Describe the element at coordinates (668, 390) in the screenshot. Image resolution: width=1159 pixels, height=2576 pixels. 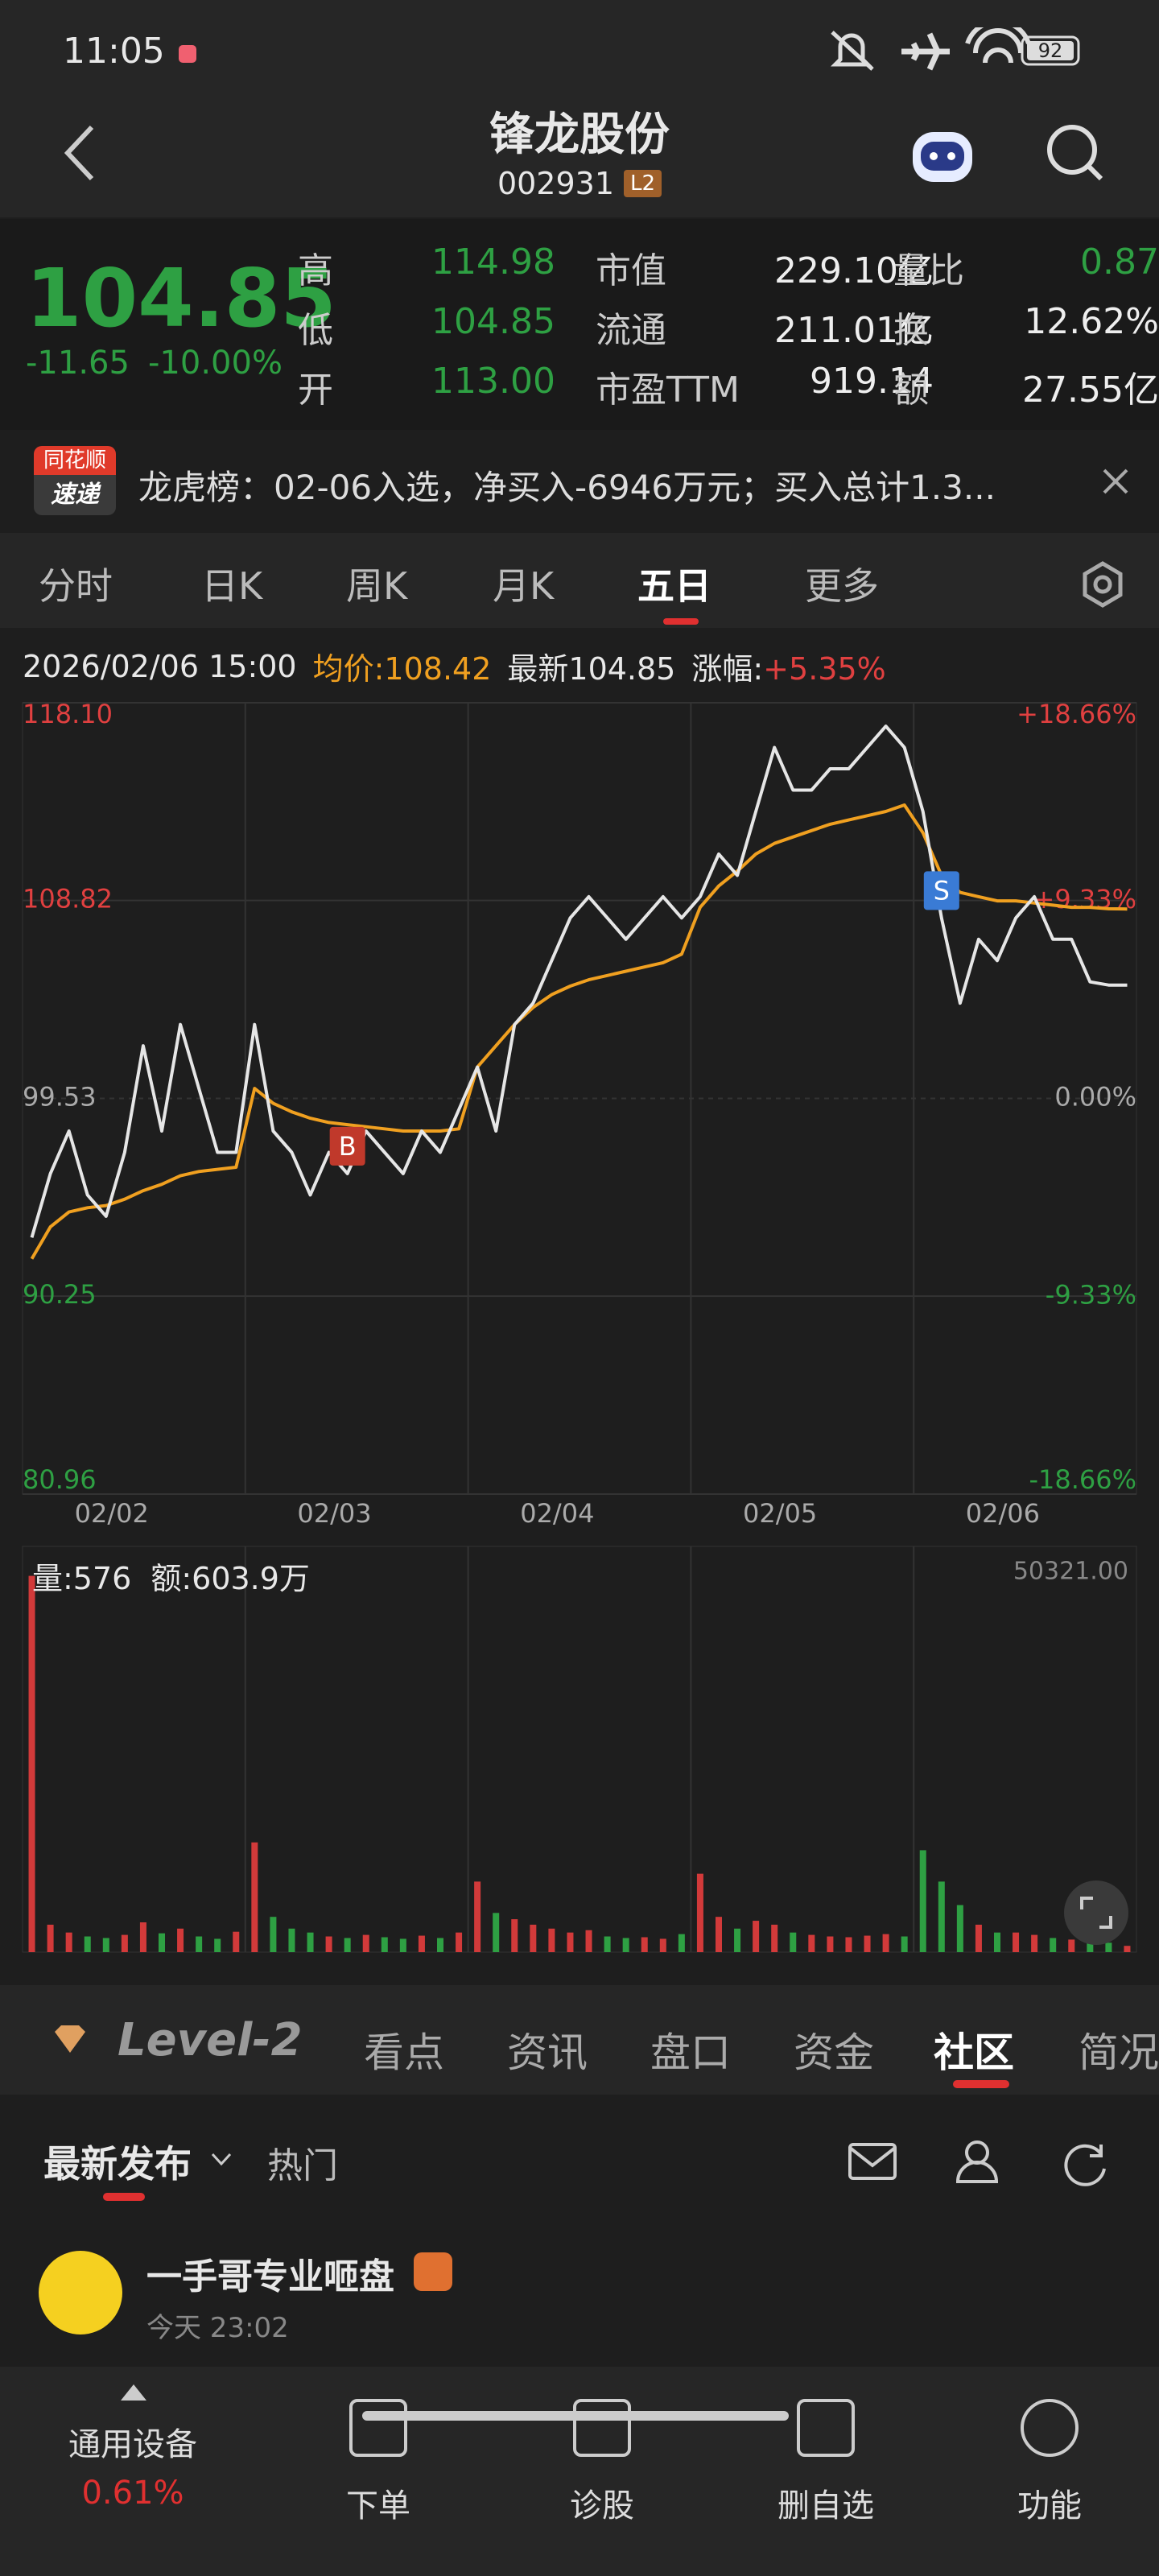
I see `stat-label: 市盈TTM` at that location.